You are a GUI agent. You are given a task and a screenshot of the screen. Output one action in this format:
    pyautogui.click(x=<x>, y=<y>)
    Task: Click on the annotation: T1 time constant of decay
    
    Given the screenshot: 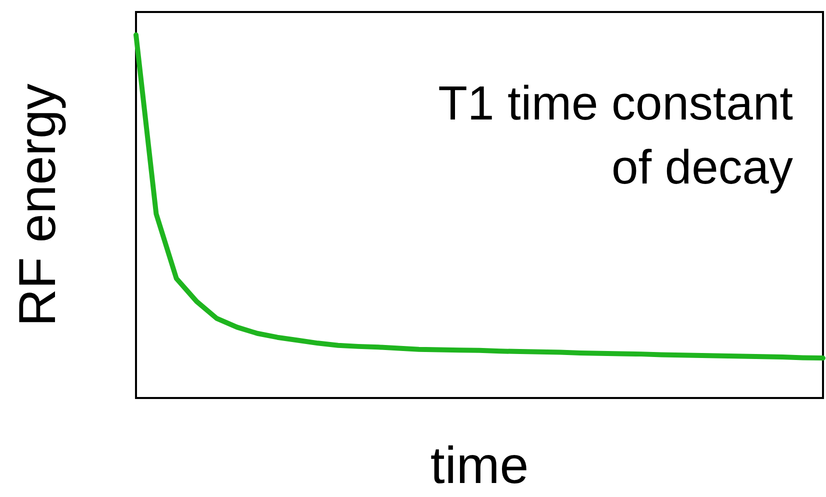 What is the action you would take?
    pyautogui.click(x=615, y=136)
    